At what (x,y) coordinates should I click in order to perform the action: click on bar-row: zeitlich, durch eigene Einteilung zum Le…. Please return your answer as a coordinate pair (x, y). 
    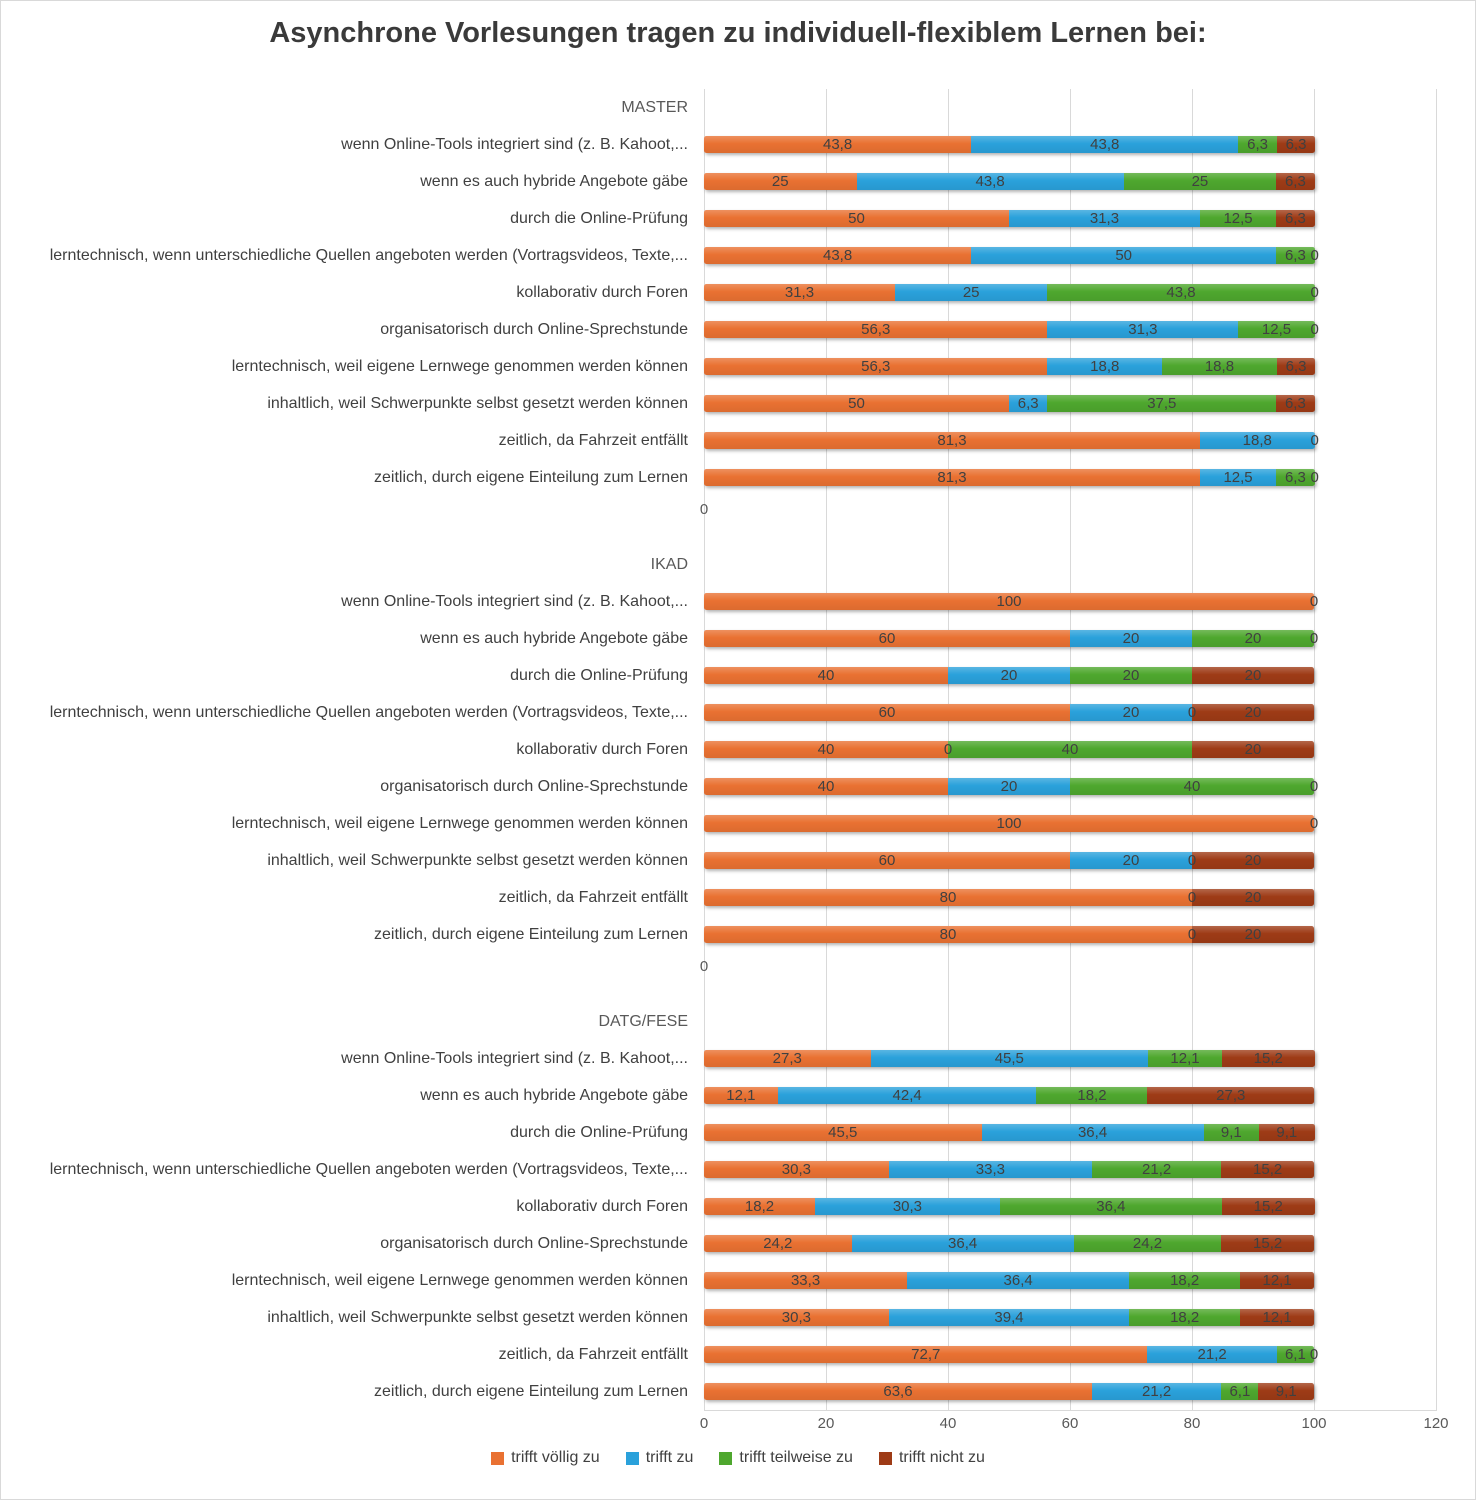
    Looking at the image, I should click on (738, 934).